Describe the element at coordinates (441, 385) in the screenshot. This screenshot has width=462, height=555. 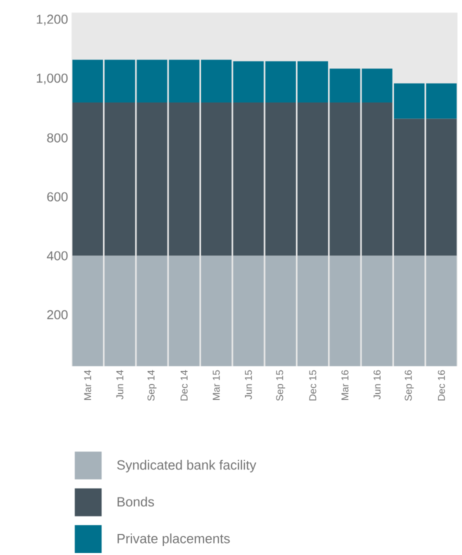
I see `x-tick-label: Dec 16` at that location.